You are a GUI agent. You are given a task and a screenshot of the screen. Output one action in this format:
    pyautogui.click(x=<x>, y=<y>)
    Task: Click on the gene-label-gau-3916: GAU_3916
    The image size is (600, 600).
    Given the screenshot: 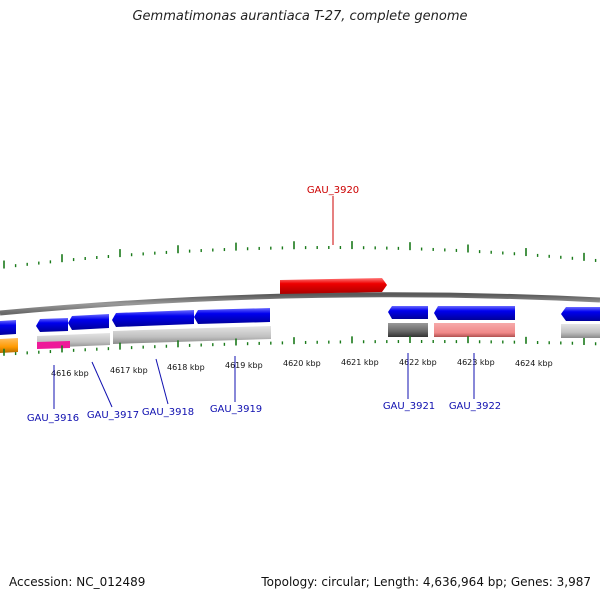 What is the action you would take?
    pyautogui.click(x=53, y=418)
    